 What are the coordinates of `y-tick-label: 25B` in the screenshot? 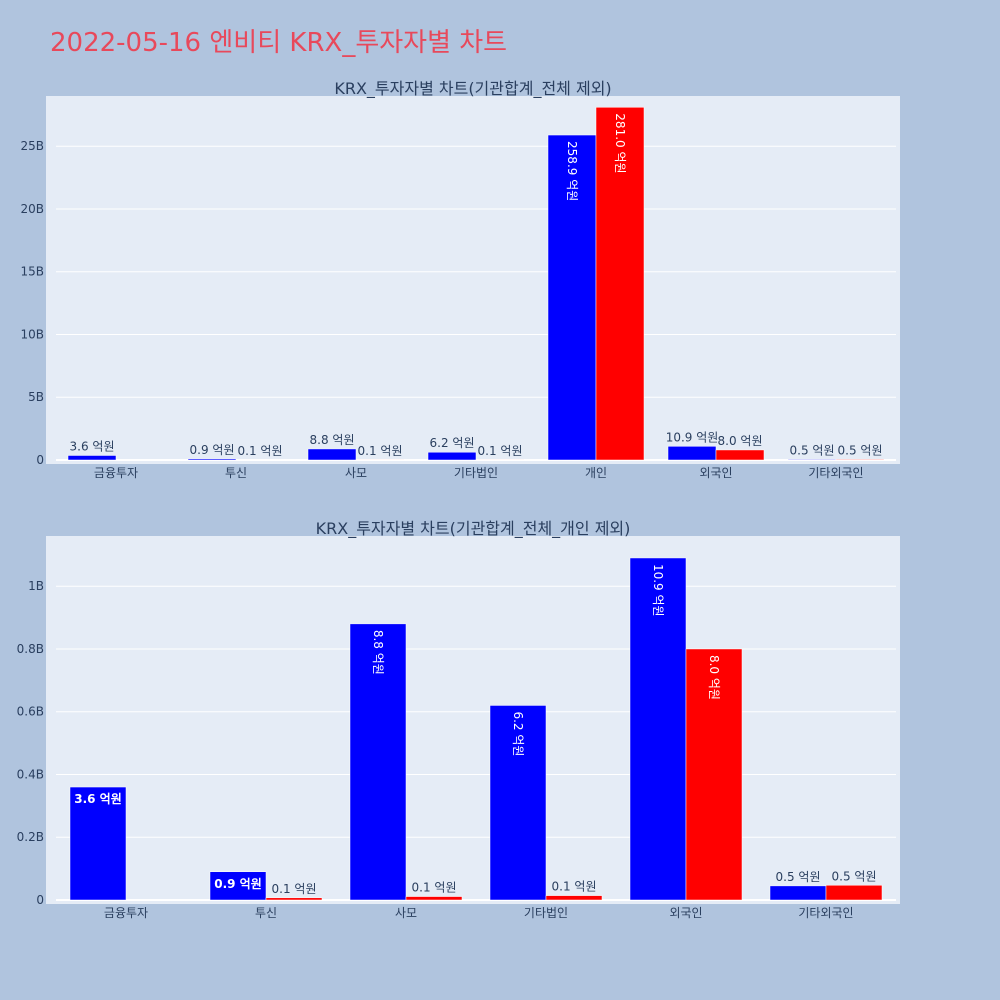 It's located at (32, 146).